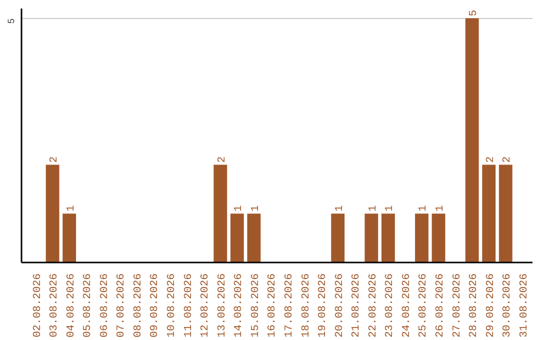 This screenshot has height=340, width=540. Describe the element at coordinates (406, 305) in the screenshot. I see `x-tick-label: 24.08.2026` at that location.